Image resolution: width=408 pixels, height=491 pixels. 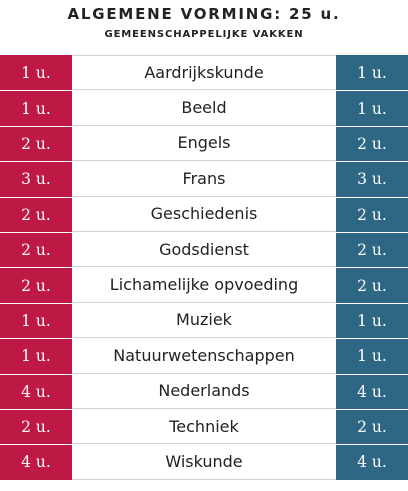 I want to click on table-row: 2 u. Godsdienst 2 u., so click(x=204, y=249).